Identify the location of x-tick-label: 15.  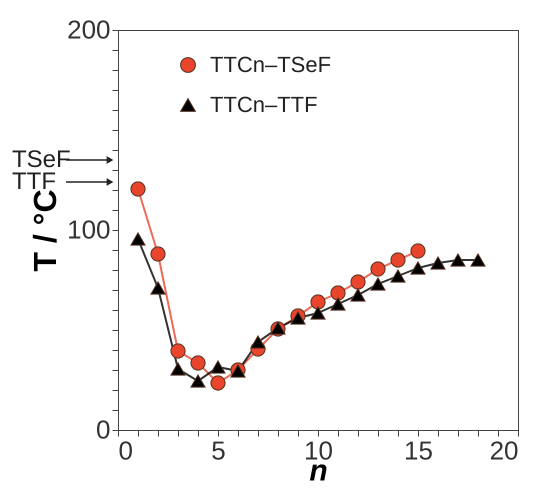
(418, 451).